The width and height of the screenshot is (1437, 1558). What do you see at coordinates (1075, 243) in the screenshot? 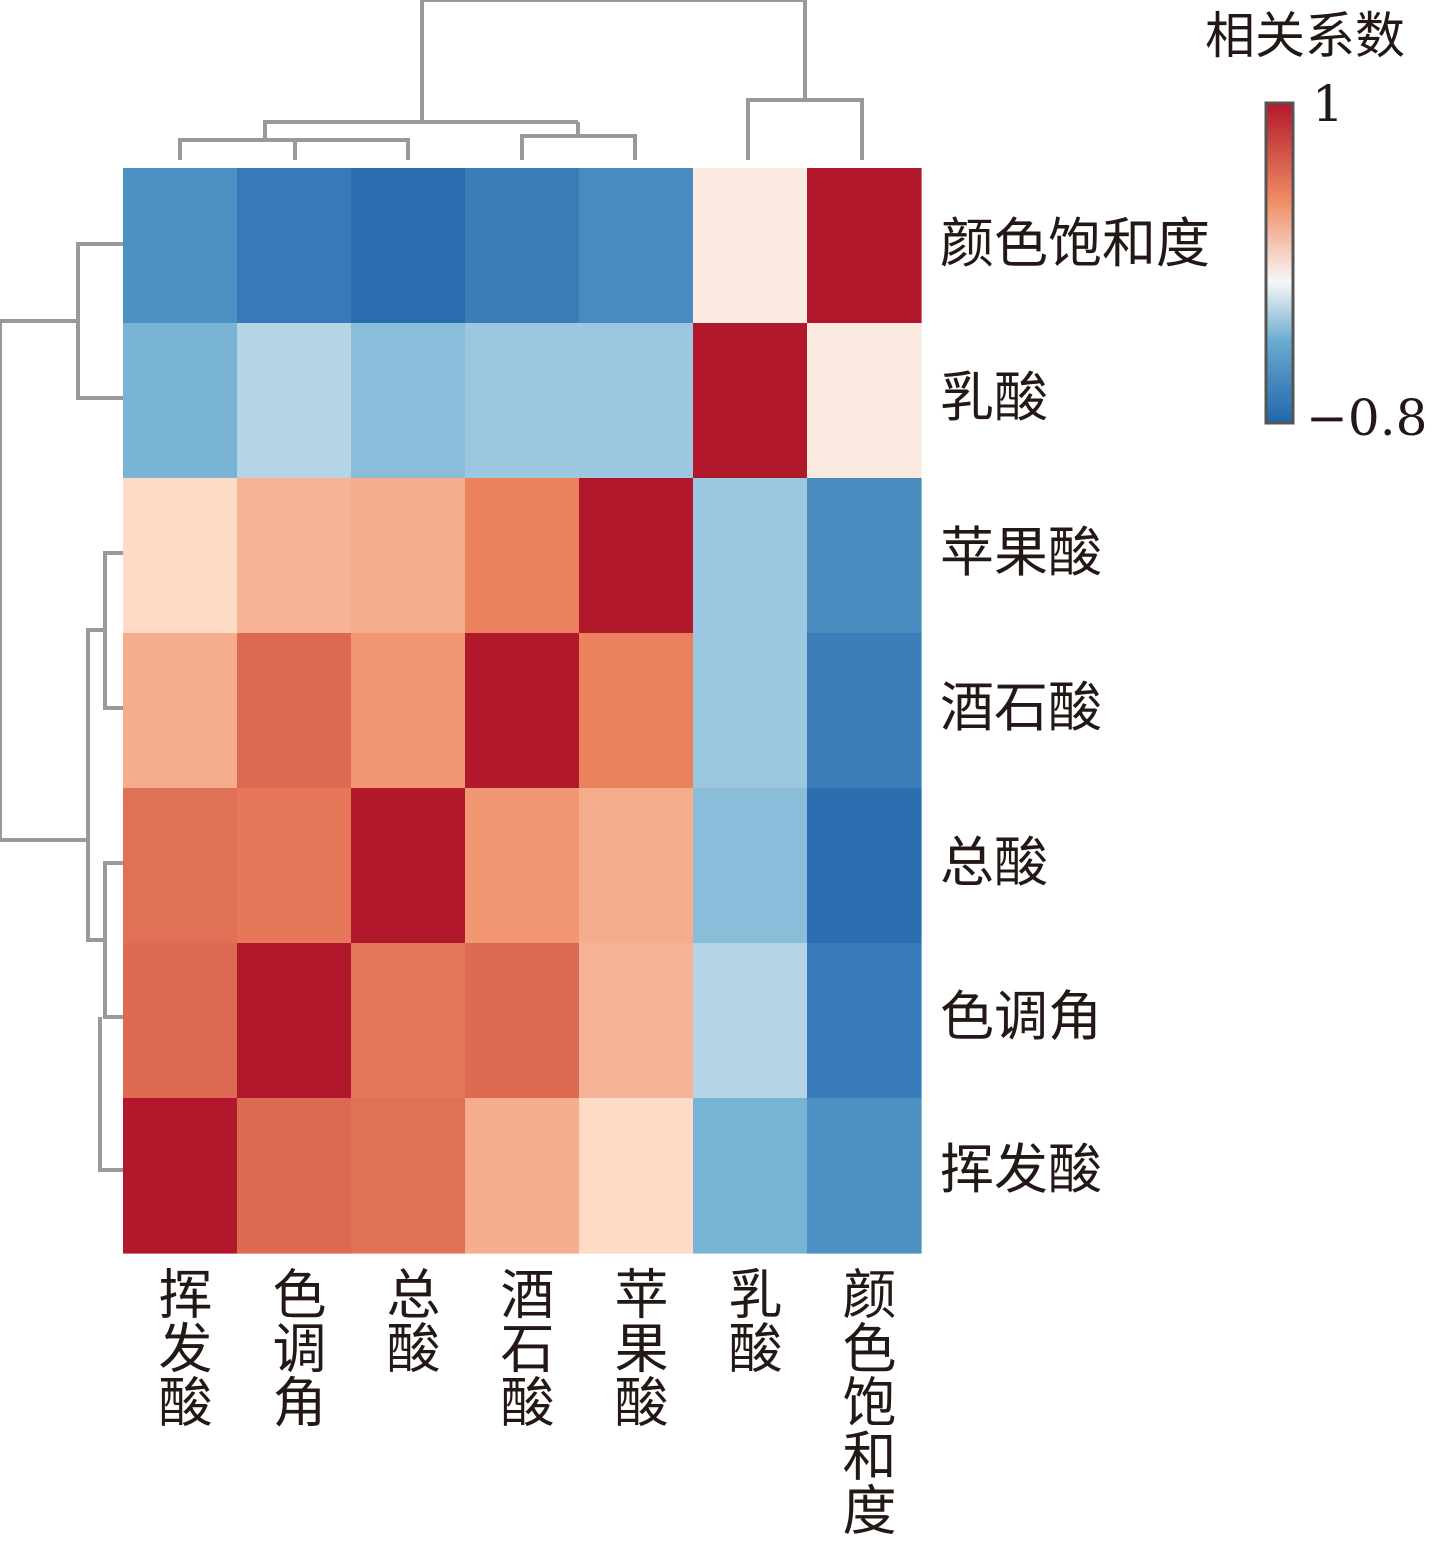
I see `row-label: 颜色饱和度` at bounding box center [1075, 243].